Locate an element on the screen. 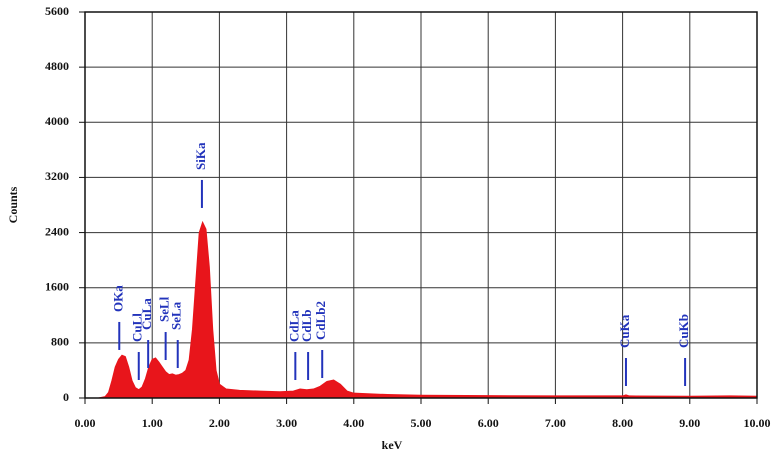 Image resolution: width=779 pixels, height=458 pixels. y-tick-label: 3200 is located at coordinates (57, 176).